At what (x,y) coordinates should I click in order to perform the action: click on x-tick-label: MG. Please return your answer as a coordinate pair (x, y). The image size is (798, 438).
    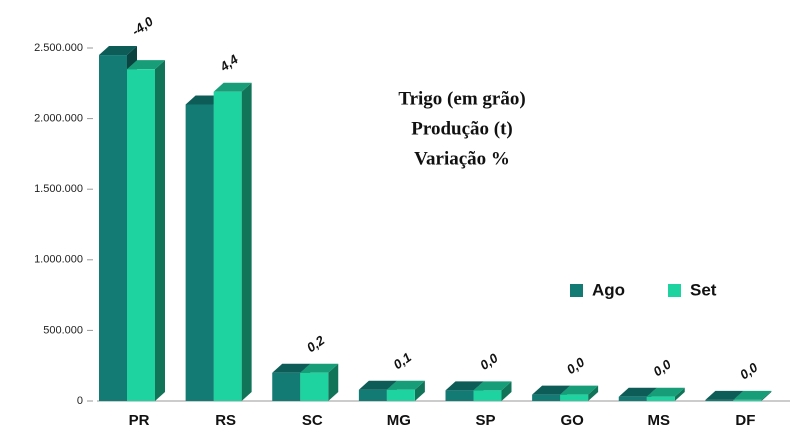
    Looking at the image, I should click on (399, 420).